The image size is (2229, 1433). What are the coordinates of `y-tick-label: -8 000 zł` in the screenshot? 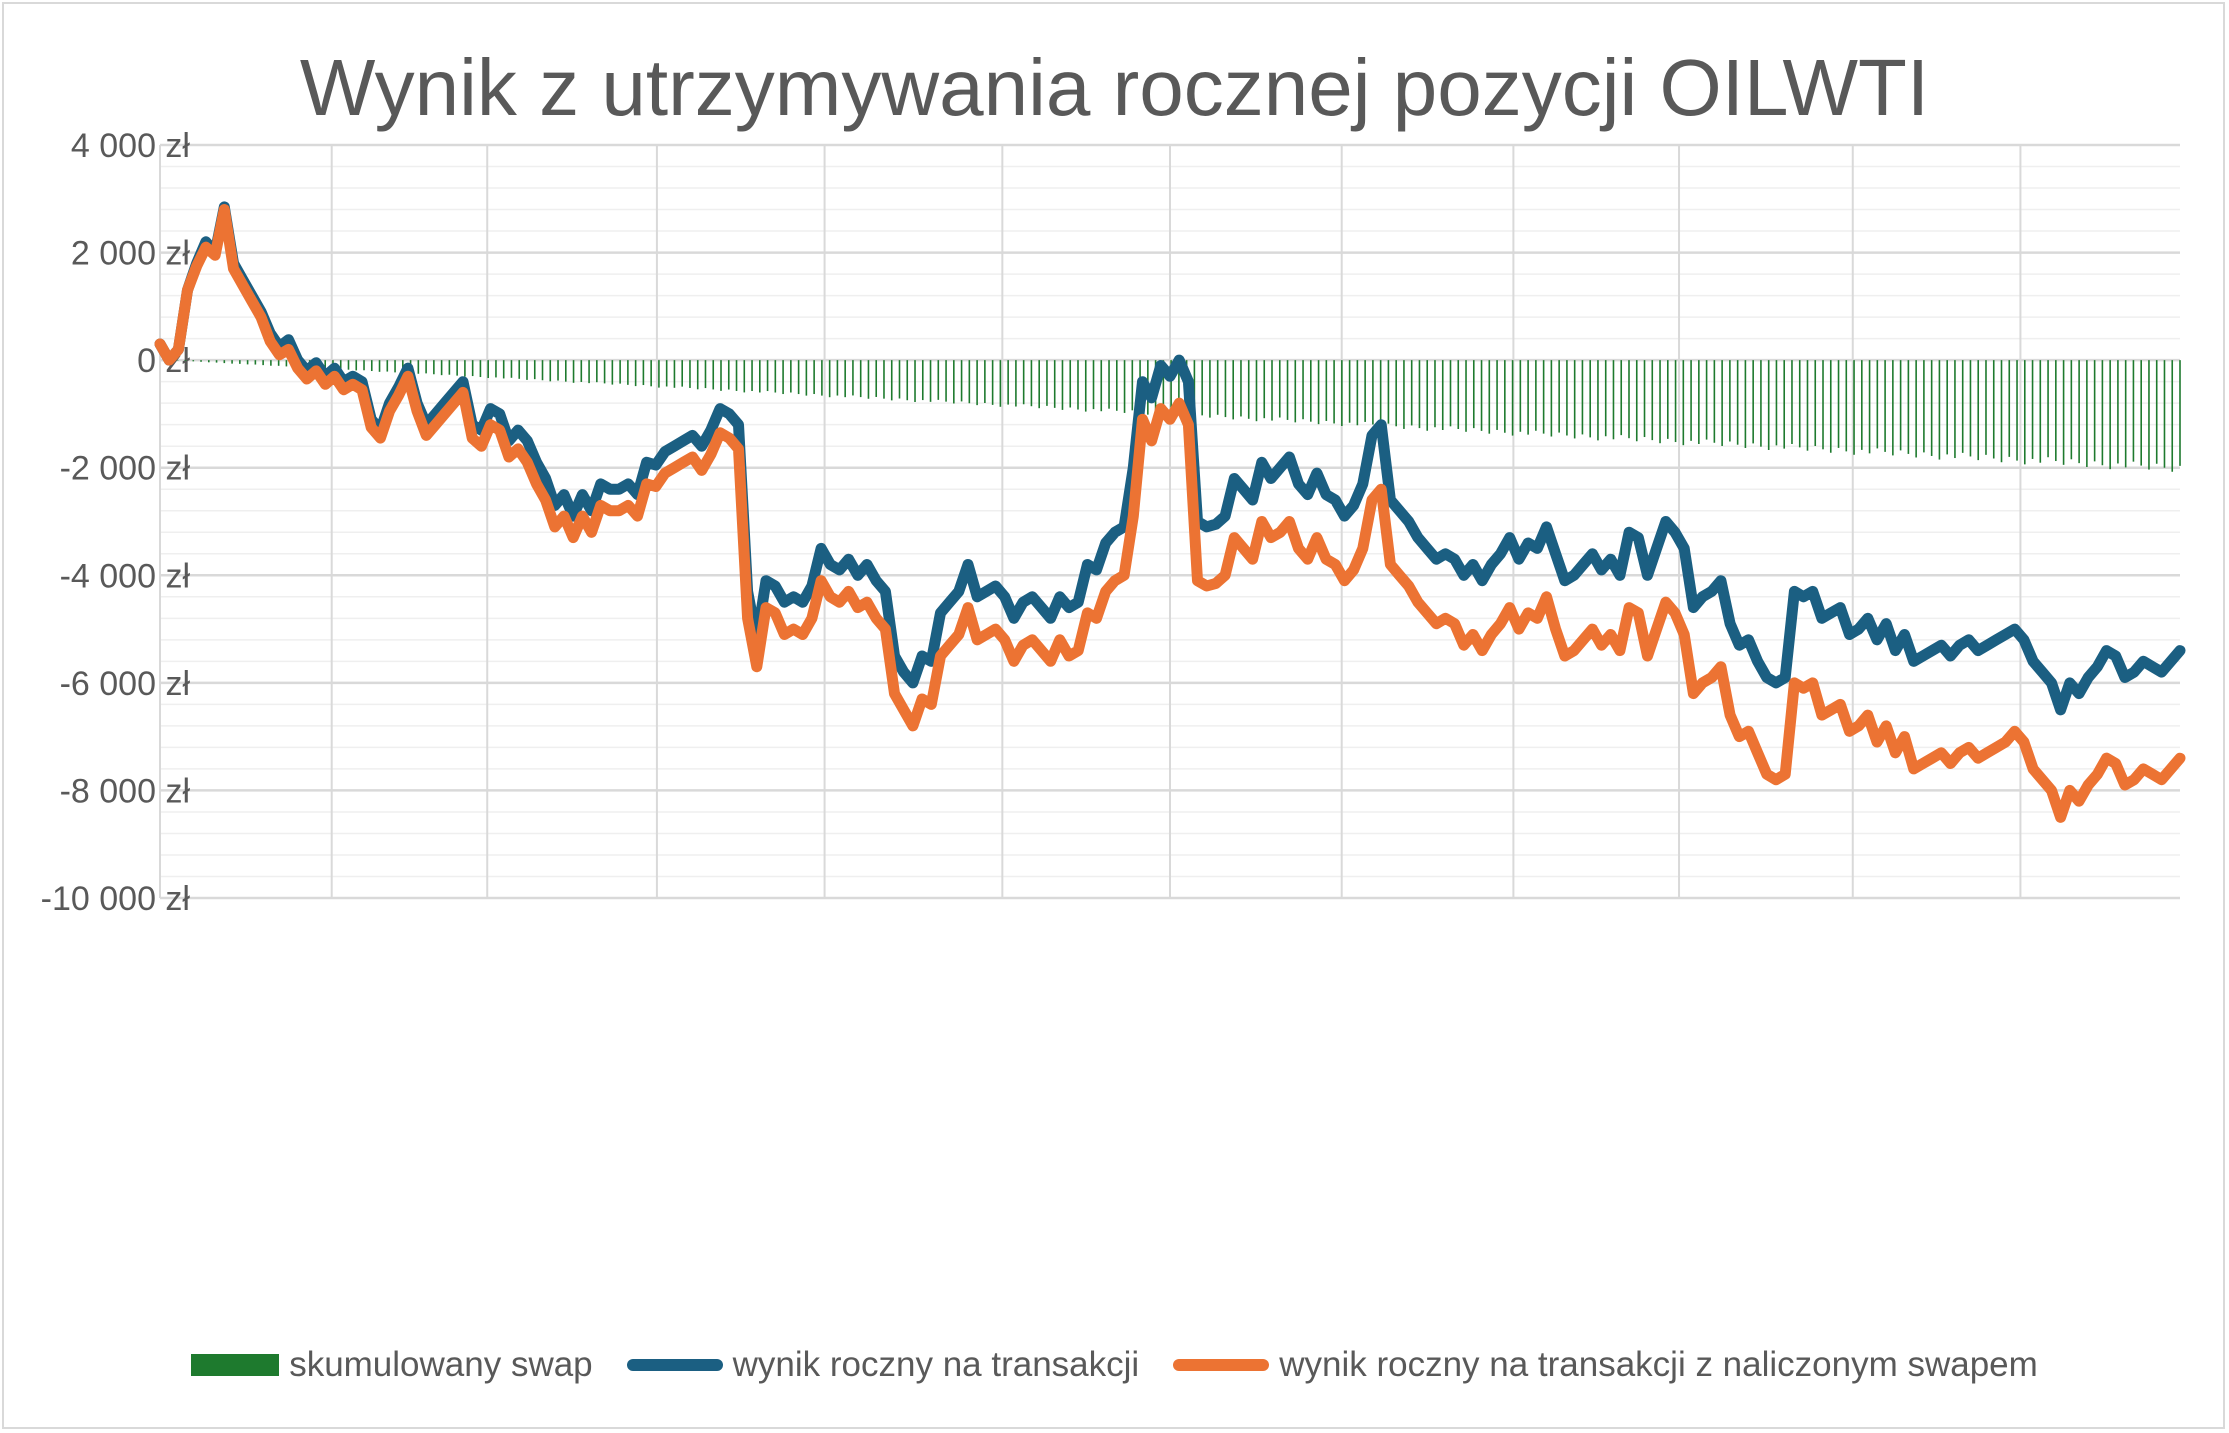 It's located at (125, 791).